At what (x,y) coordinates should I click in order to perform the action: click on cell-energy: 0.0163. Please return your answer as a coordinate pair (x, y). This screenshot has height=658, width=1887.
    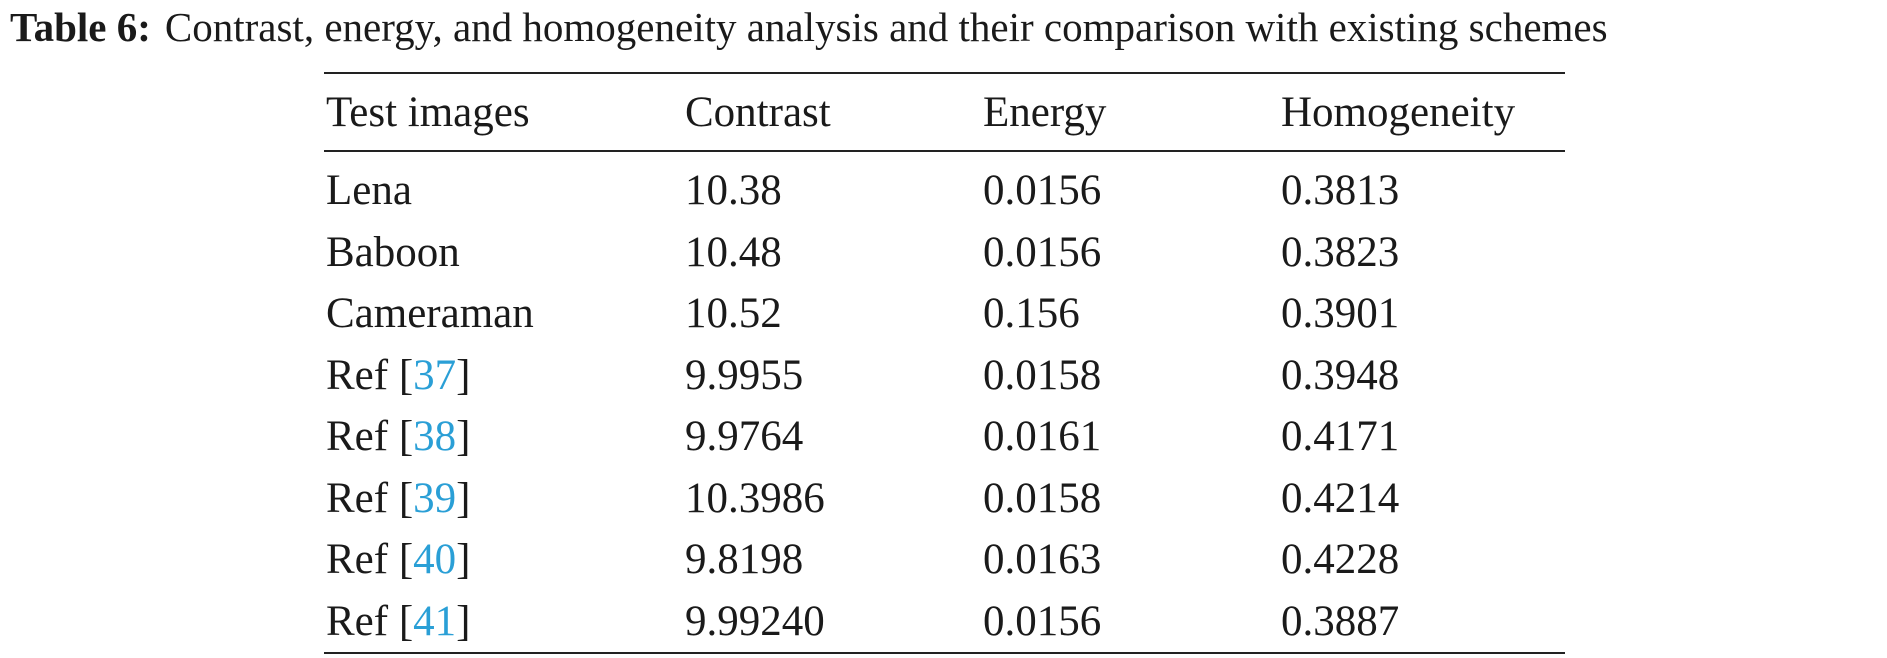
    Looking at the image, I should click on (1042, 560).